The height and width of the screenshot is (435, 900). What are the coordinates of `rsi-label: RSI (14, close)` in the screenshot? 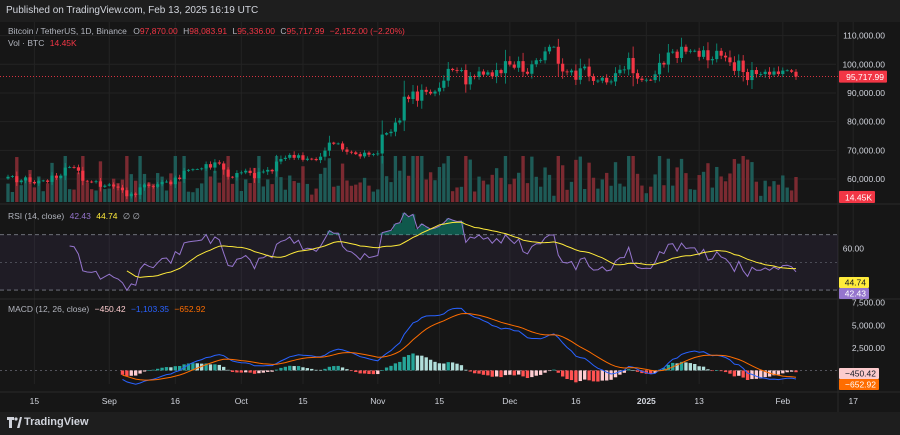 It's located at (36, 216).